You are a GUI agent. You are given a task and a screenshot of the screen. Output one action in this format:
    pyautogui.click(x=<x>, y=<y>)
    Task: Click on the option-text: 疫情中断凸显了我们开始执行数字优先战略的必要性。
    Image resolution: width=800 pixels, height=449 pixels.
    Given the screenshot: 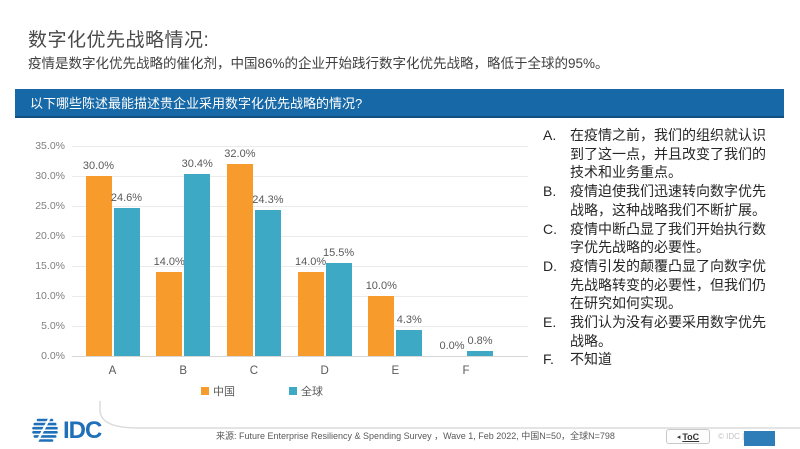 What is the action you would take?
    pyautogui.click(x=668, y=238)
    